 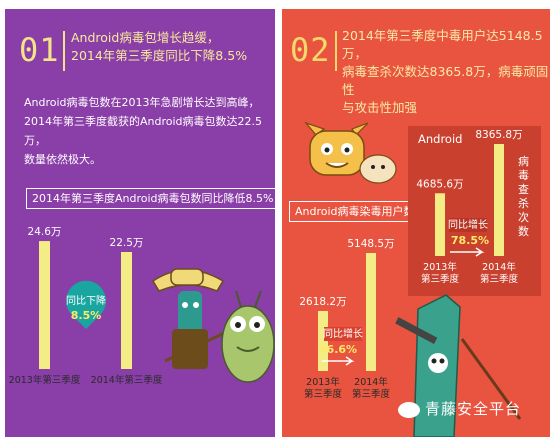 What do you see at coordinates (498, 135) in the screenshot?
I see `data-label: 8365.8万` at bounding box center [498, 135].